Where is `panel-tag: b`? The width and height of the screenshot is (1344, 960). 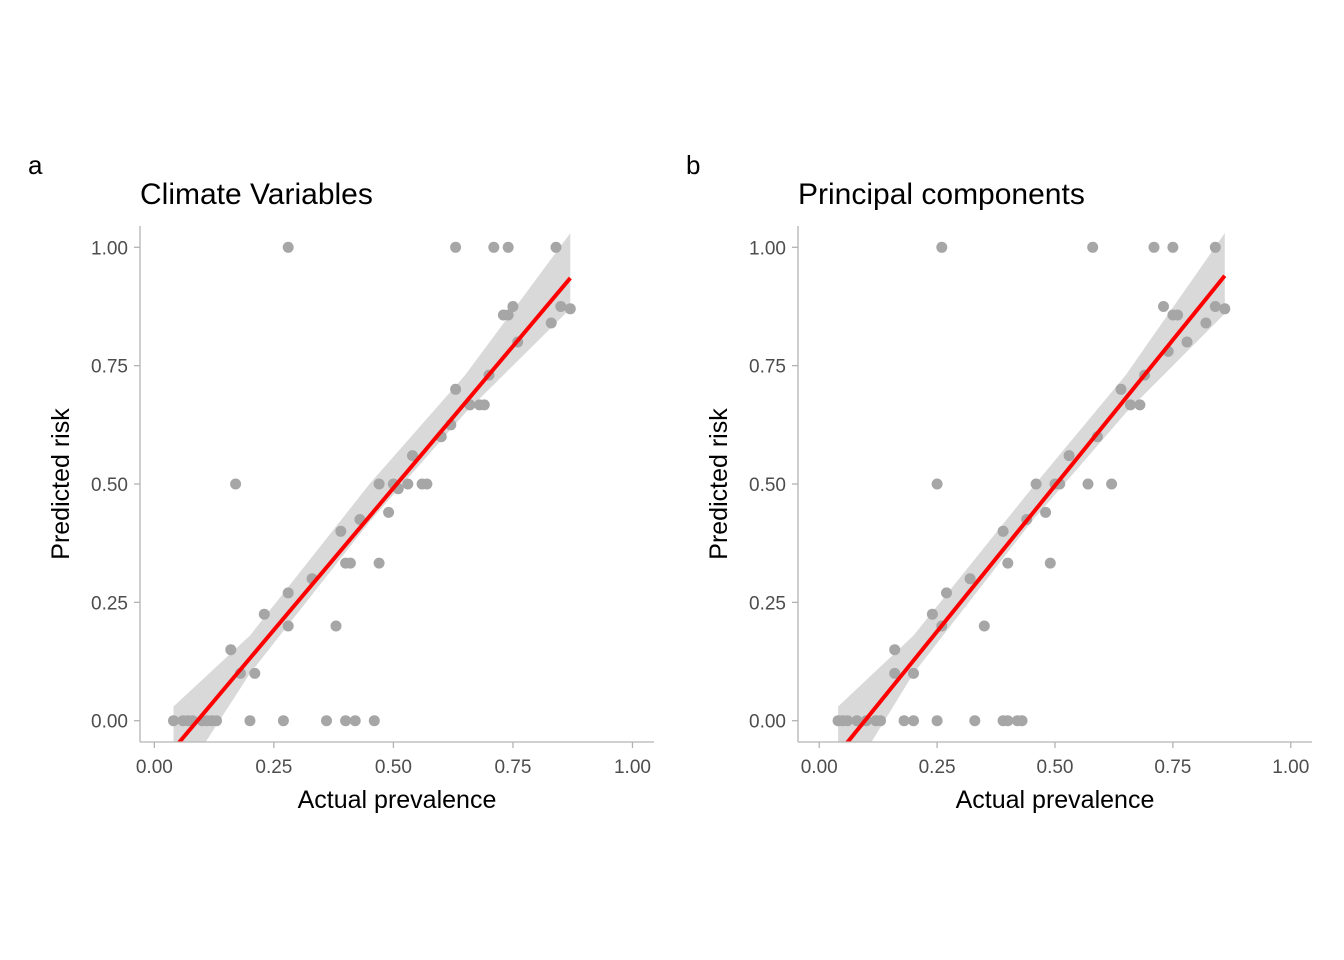 panel-tag: b is located at coordinates (693, 165).